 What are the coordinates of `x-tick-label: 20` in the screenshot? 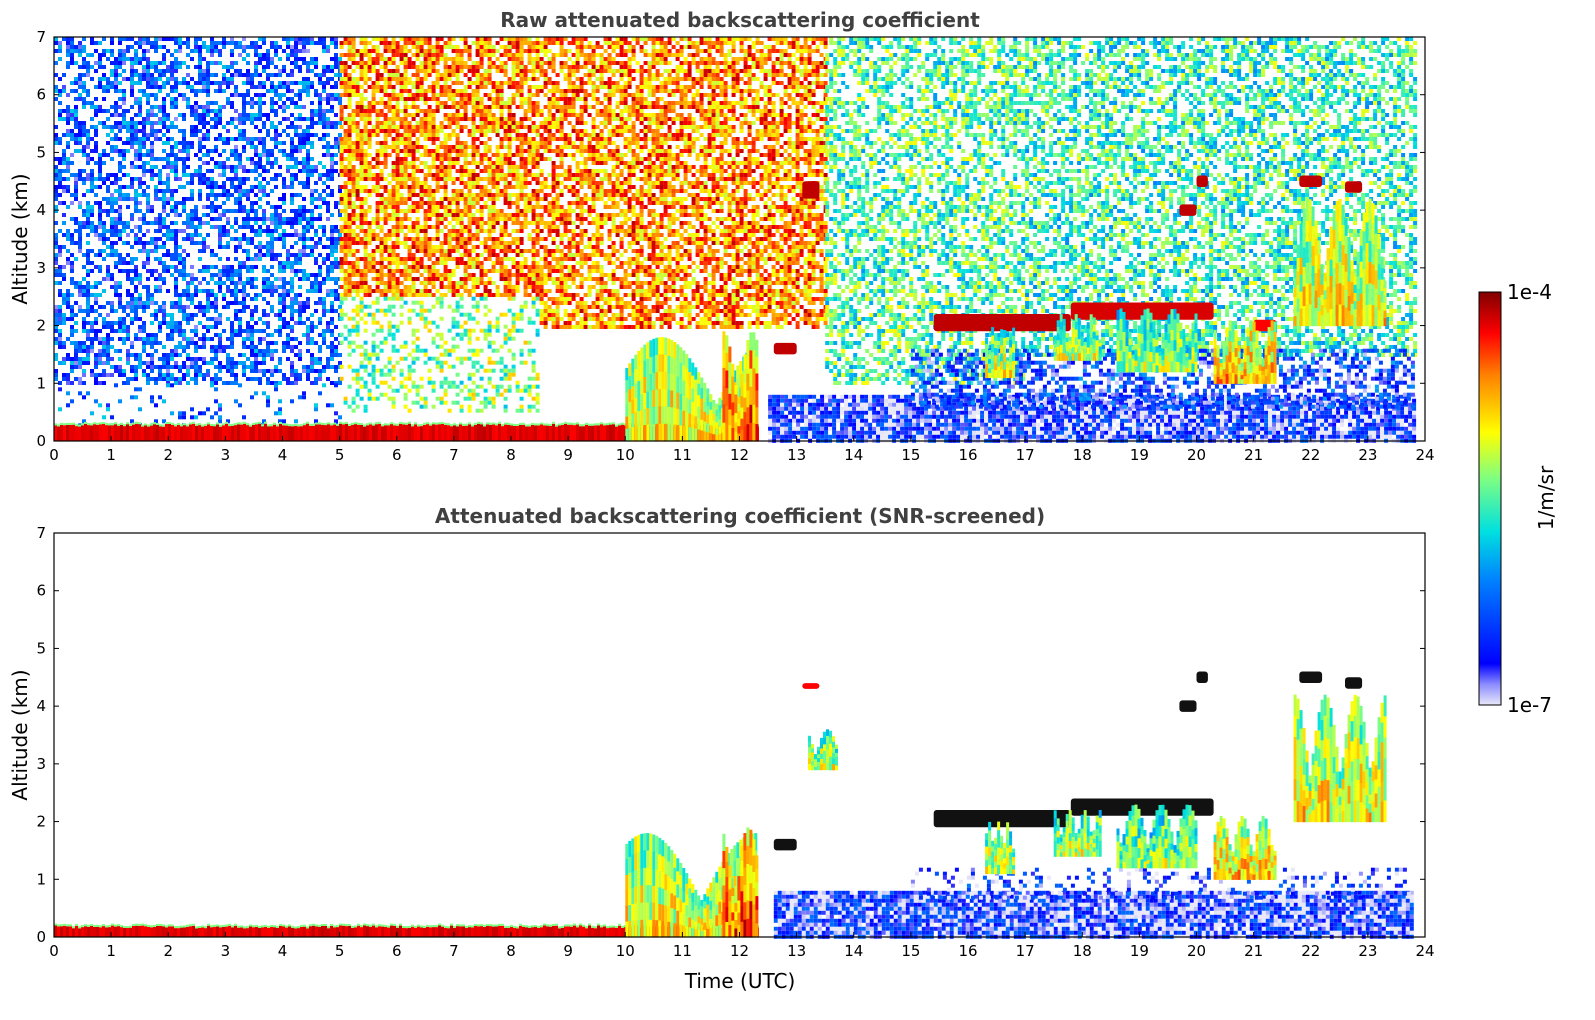 It's located at (1196, 455).